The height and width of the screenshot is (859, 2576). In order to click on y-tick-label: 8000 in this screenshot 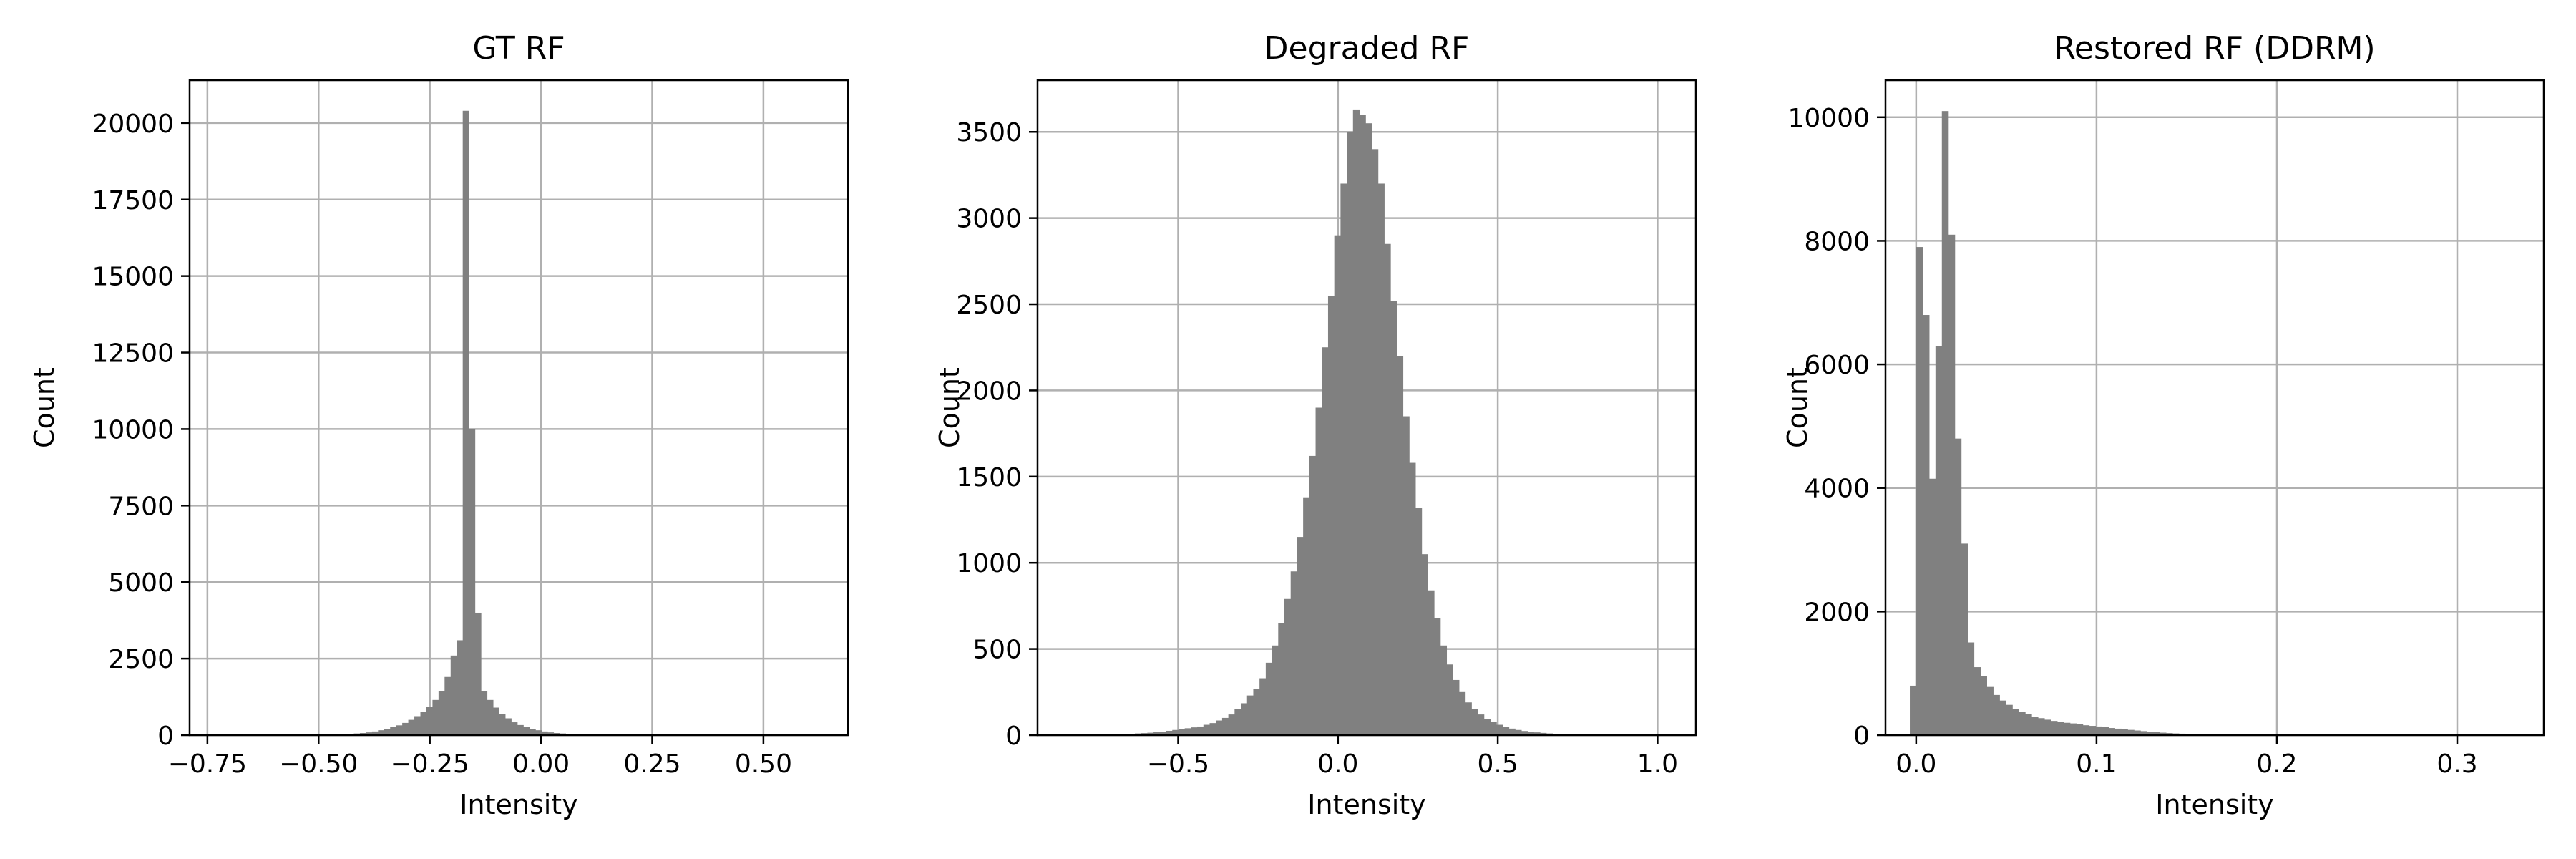, I will do `click(1837, 241)`.